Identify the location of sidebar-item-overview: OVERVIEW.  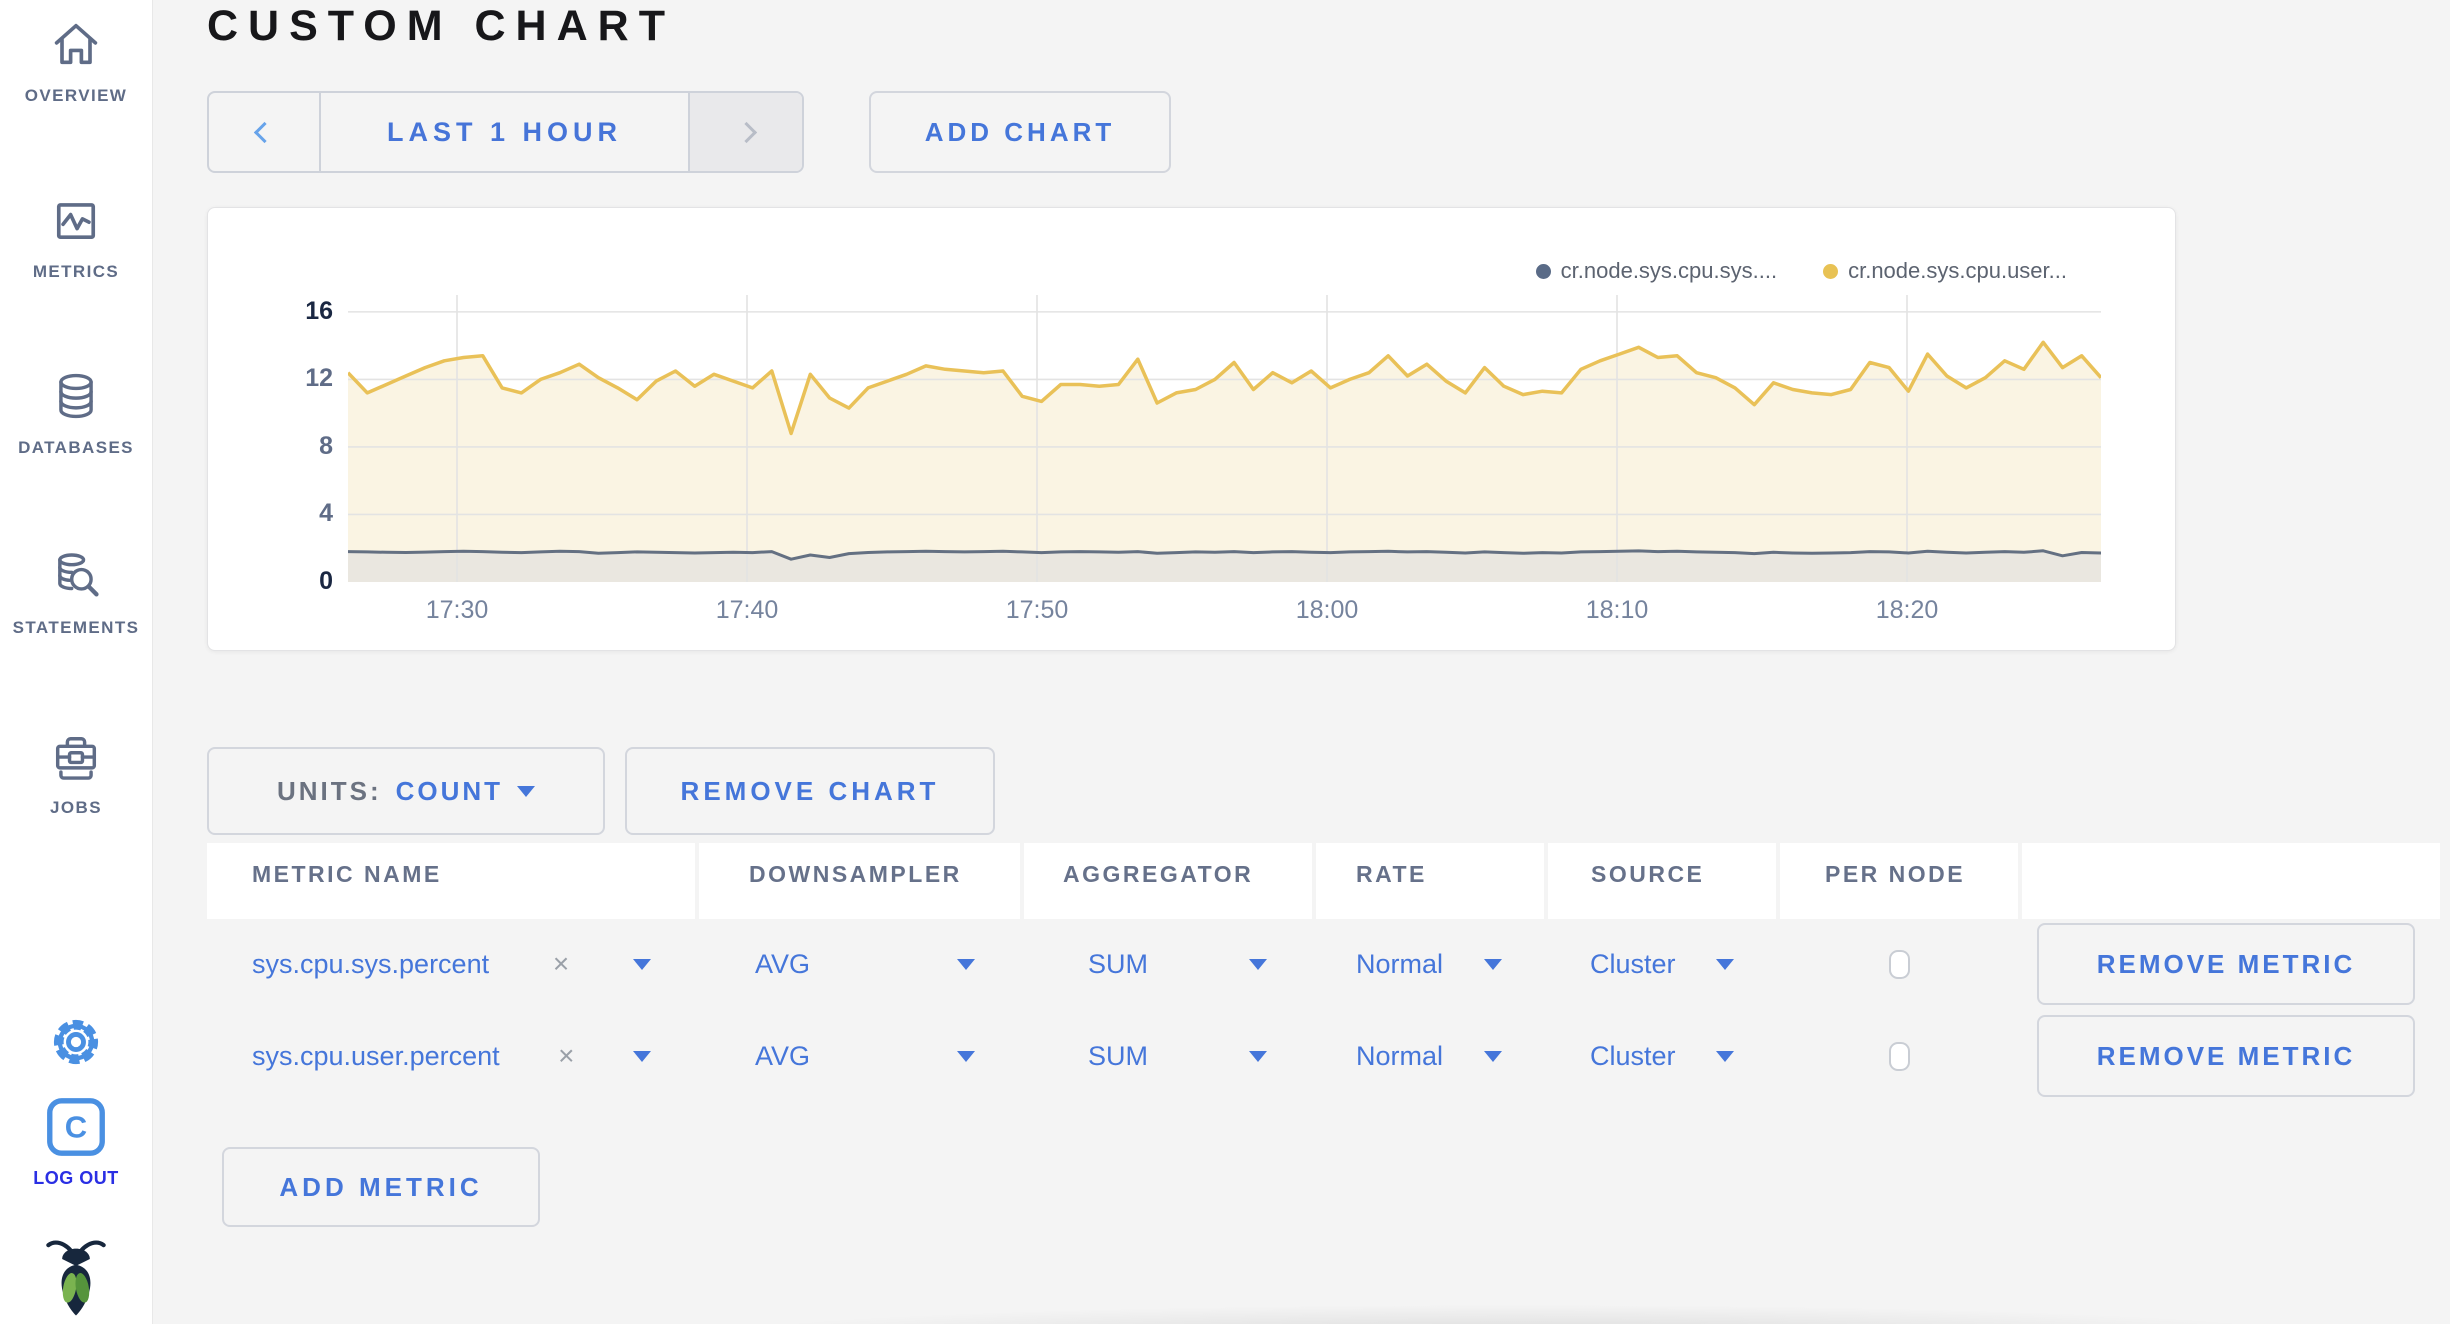
(76, 61).